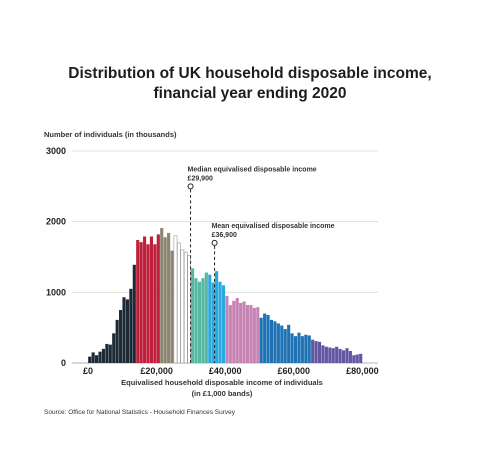 This screenshot has height=476, width=500. What do you see at coordinates (56, 257) in the screenshot?
I see `y-tick-labels: 0 1000 2000 3000` at bounding box center [56, 257].